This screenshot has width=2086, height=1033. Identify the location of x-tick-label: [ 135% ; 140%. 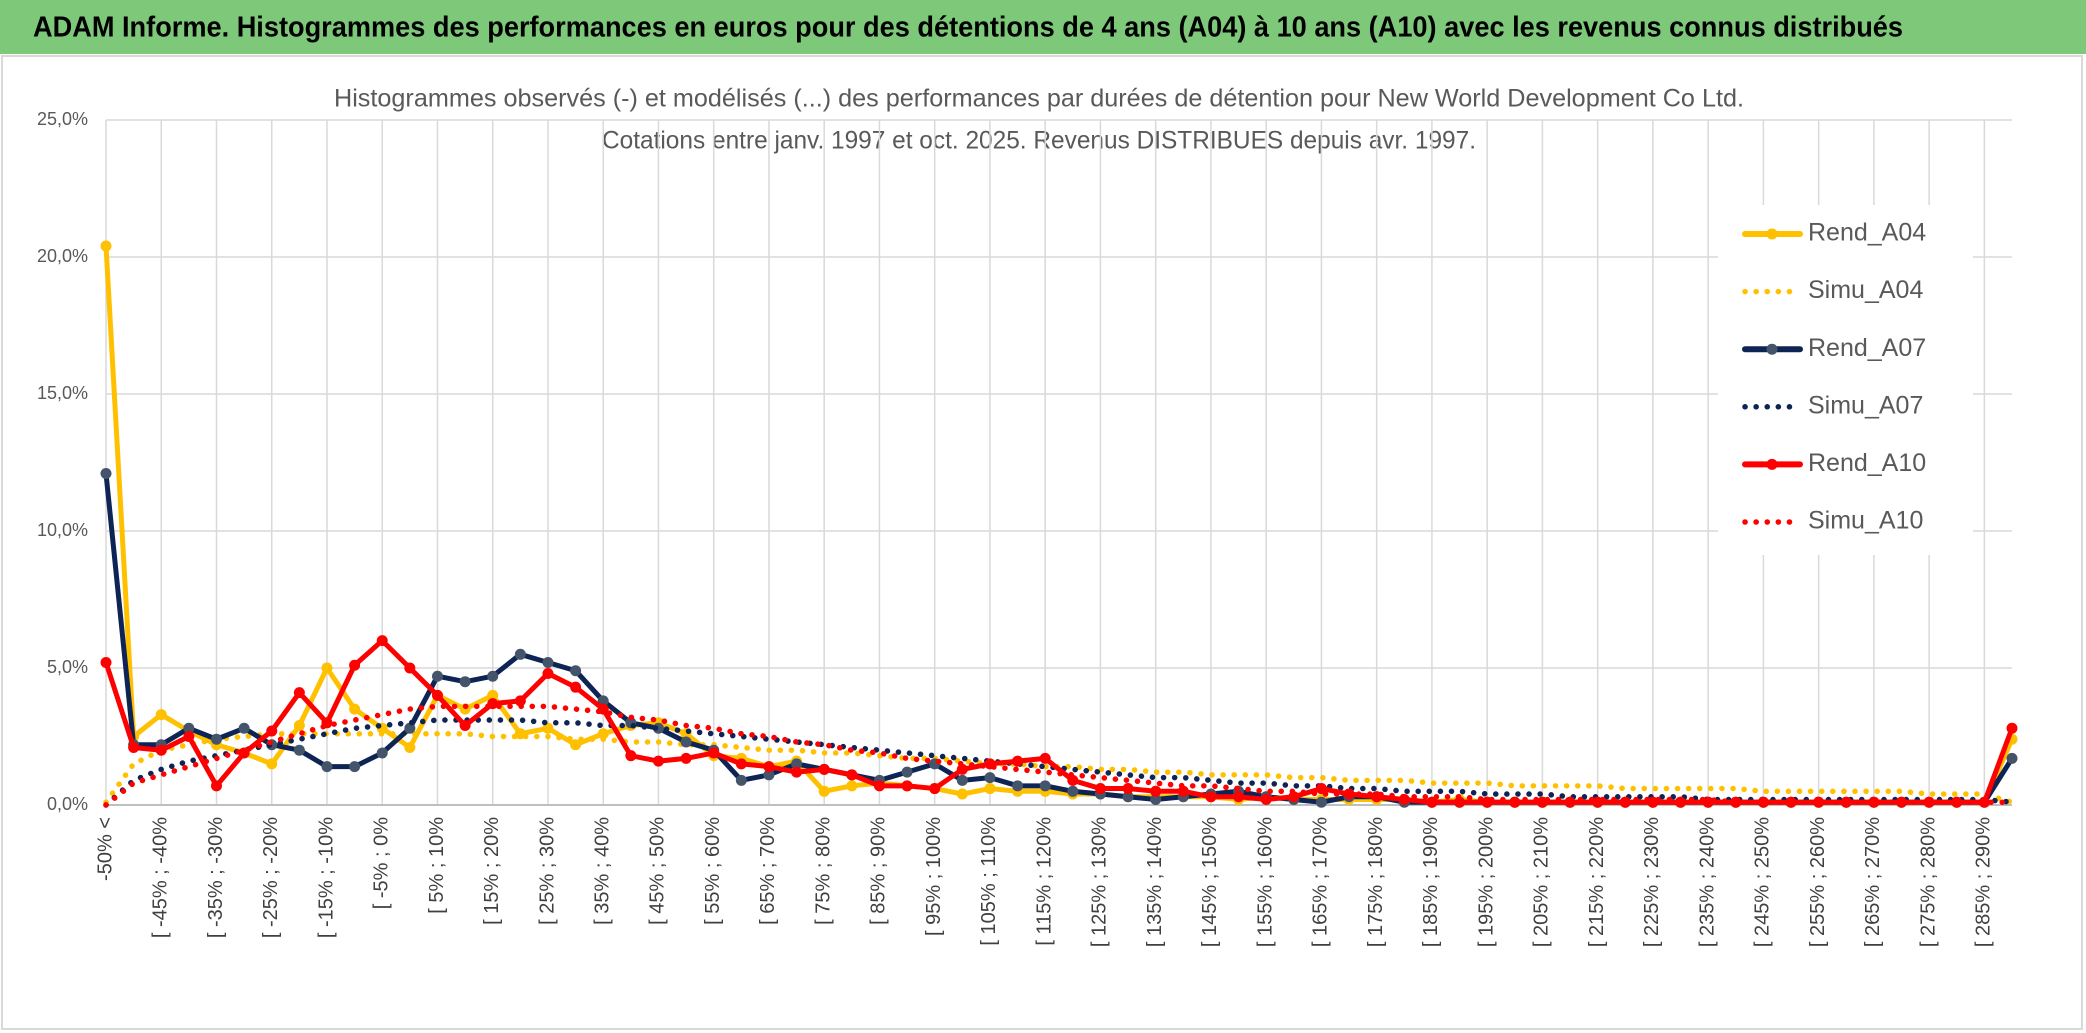
(1155, 882).